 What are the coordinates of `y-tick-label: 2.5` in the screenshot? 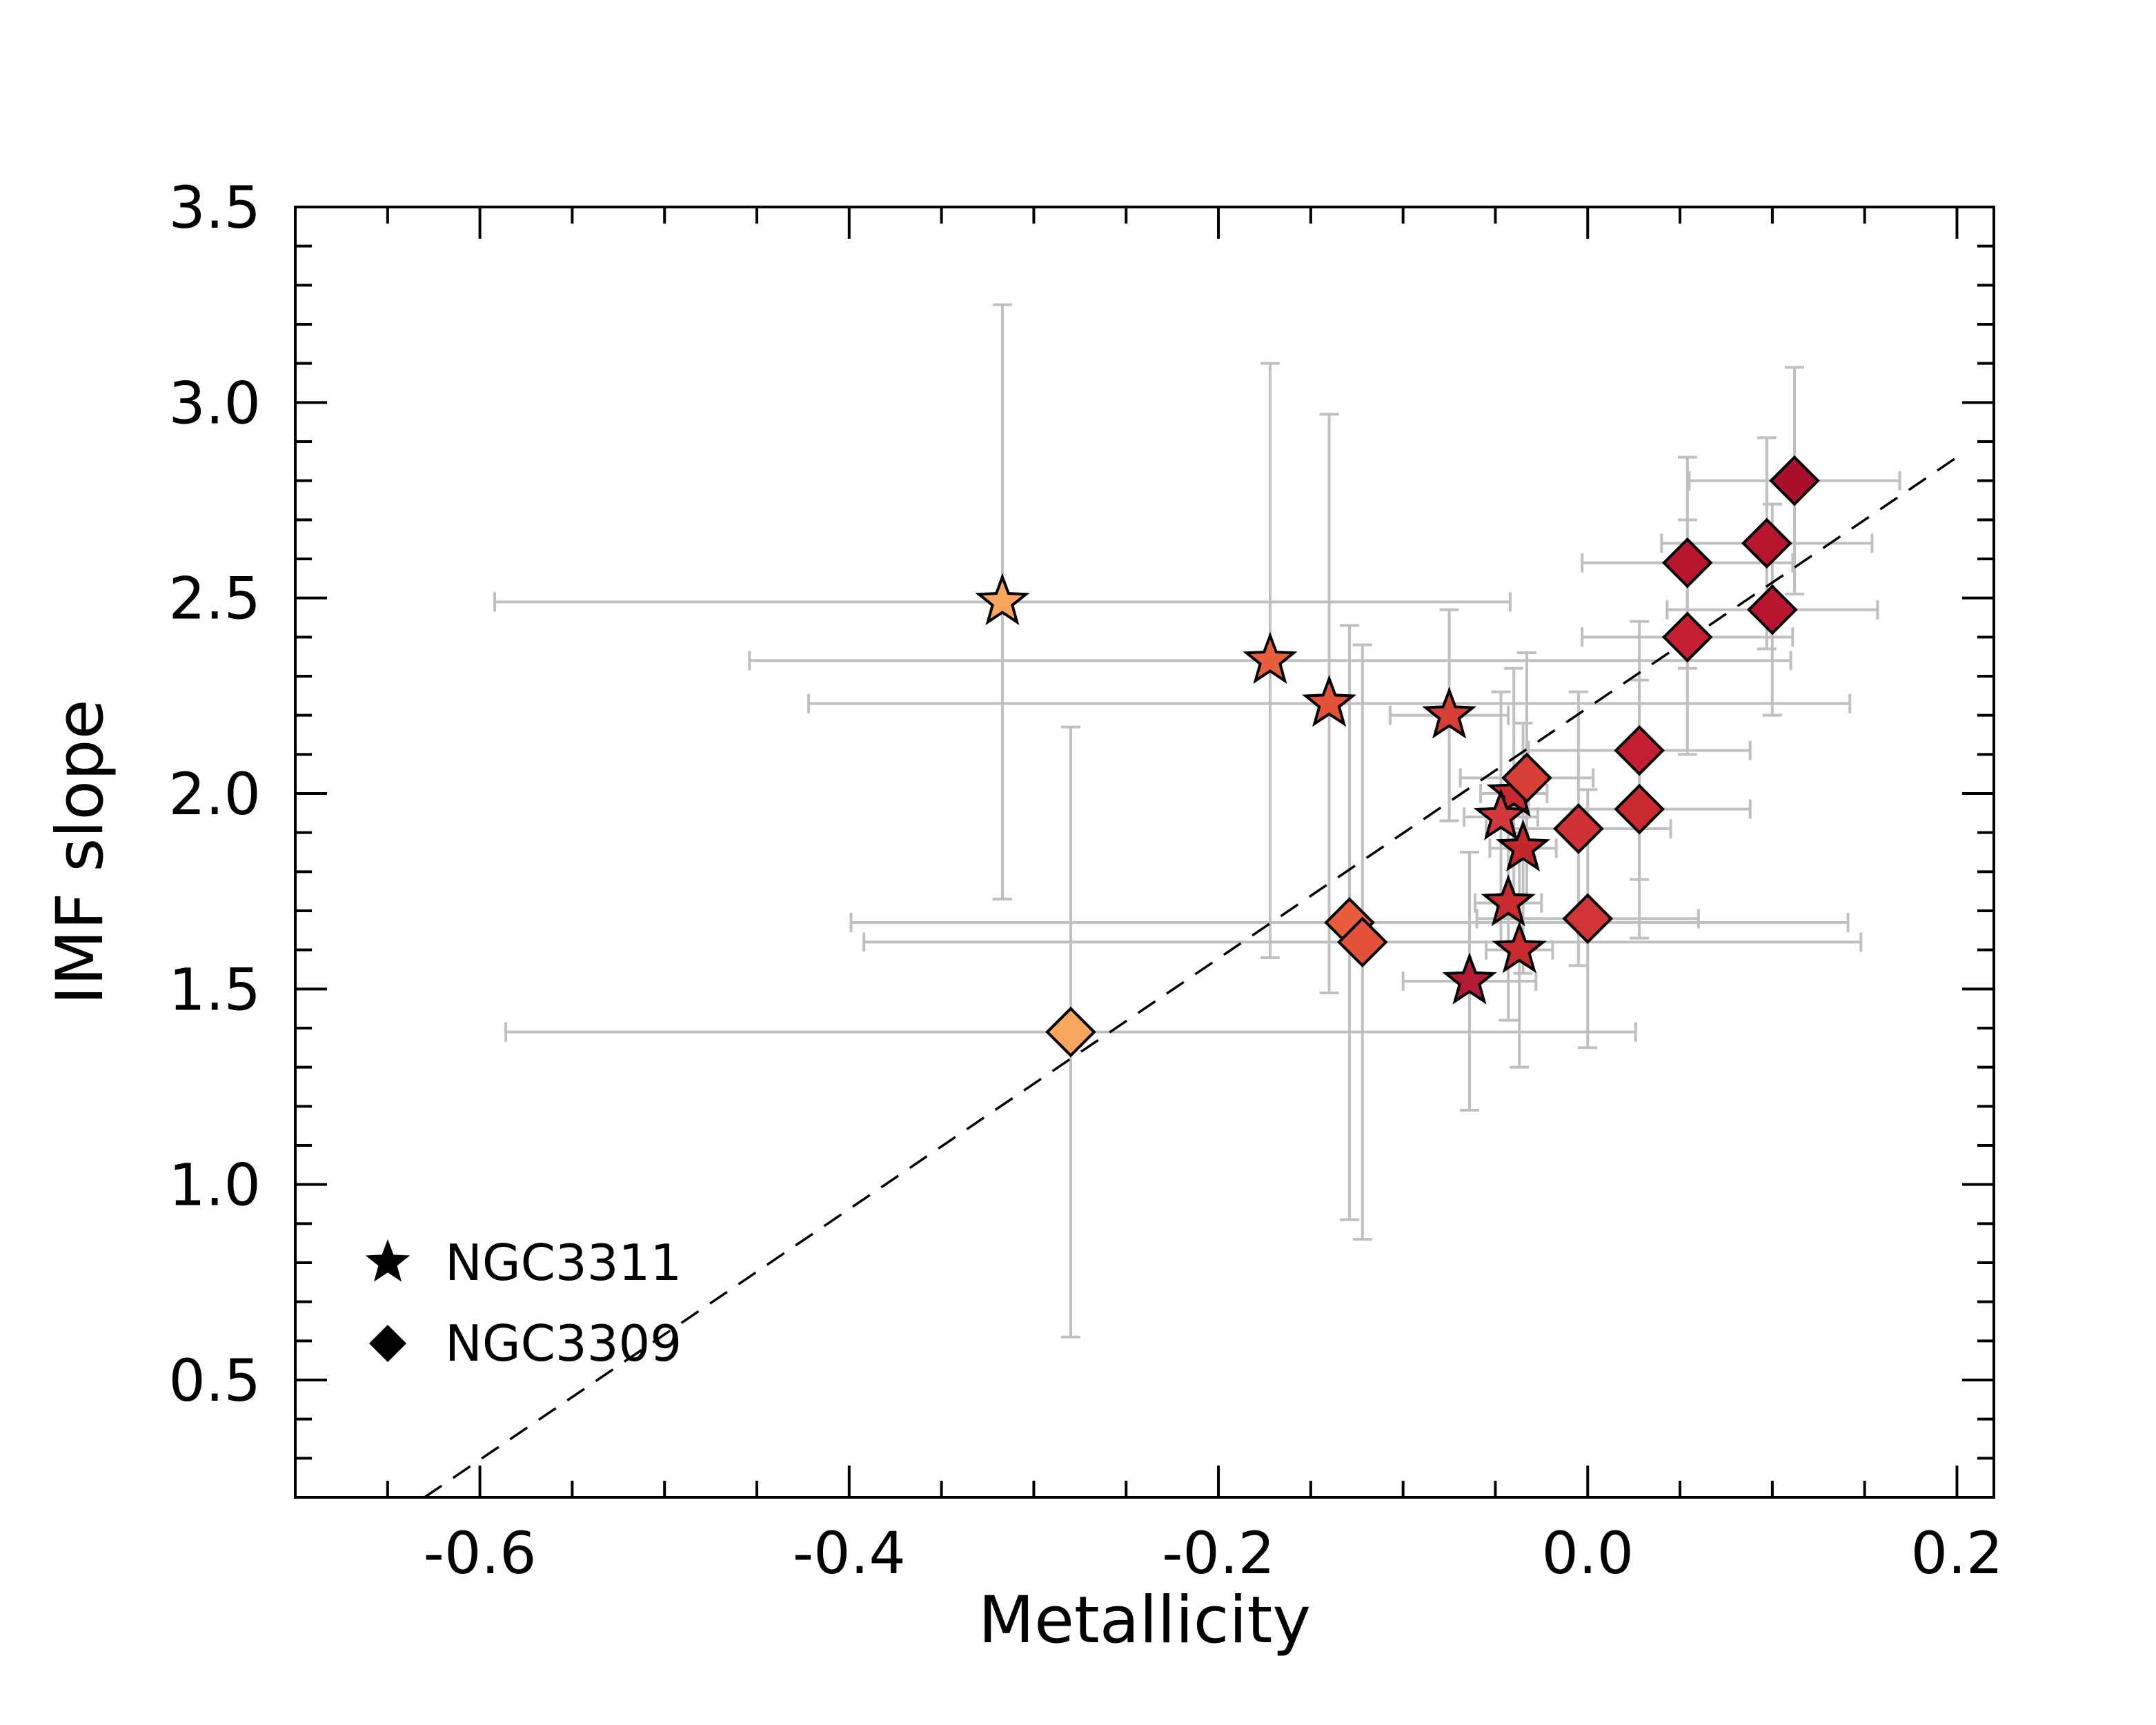 It's located at (214, 599).